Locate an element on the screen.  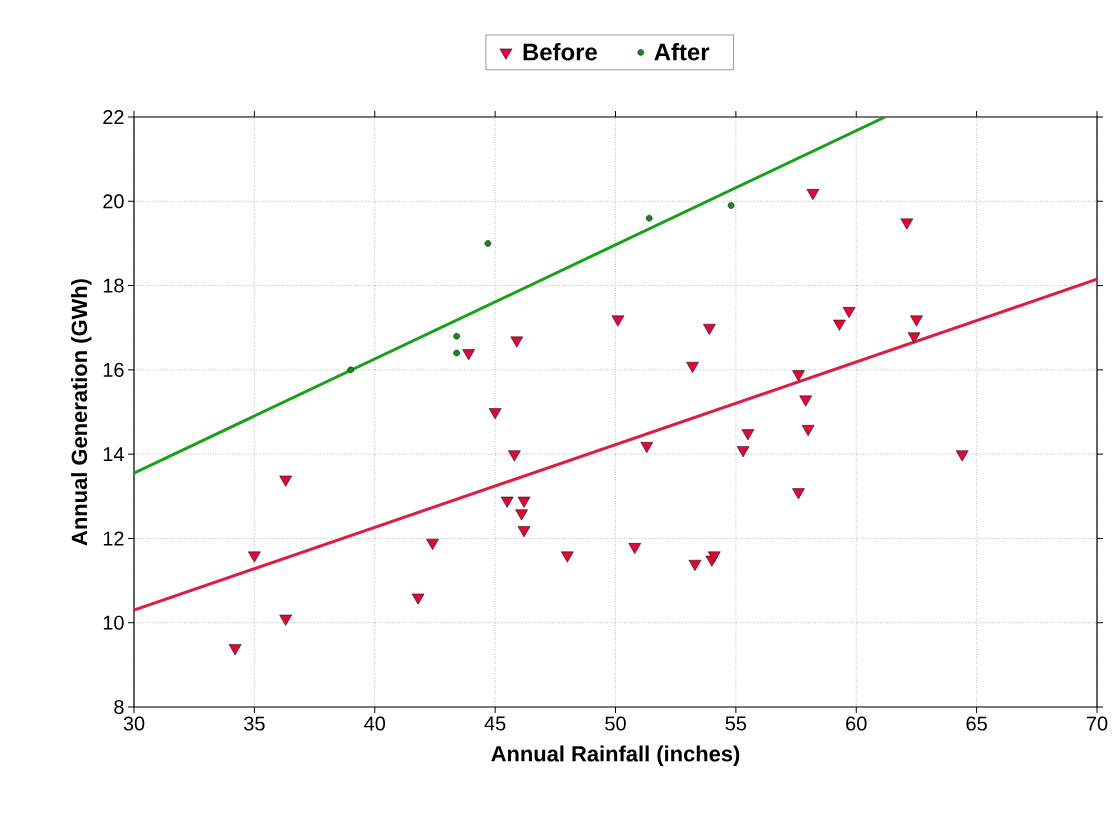
y-tick-label: 22 is located at coordinates (113, 117).